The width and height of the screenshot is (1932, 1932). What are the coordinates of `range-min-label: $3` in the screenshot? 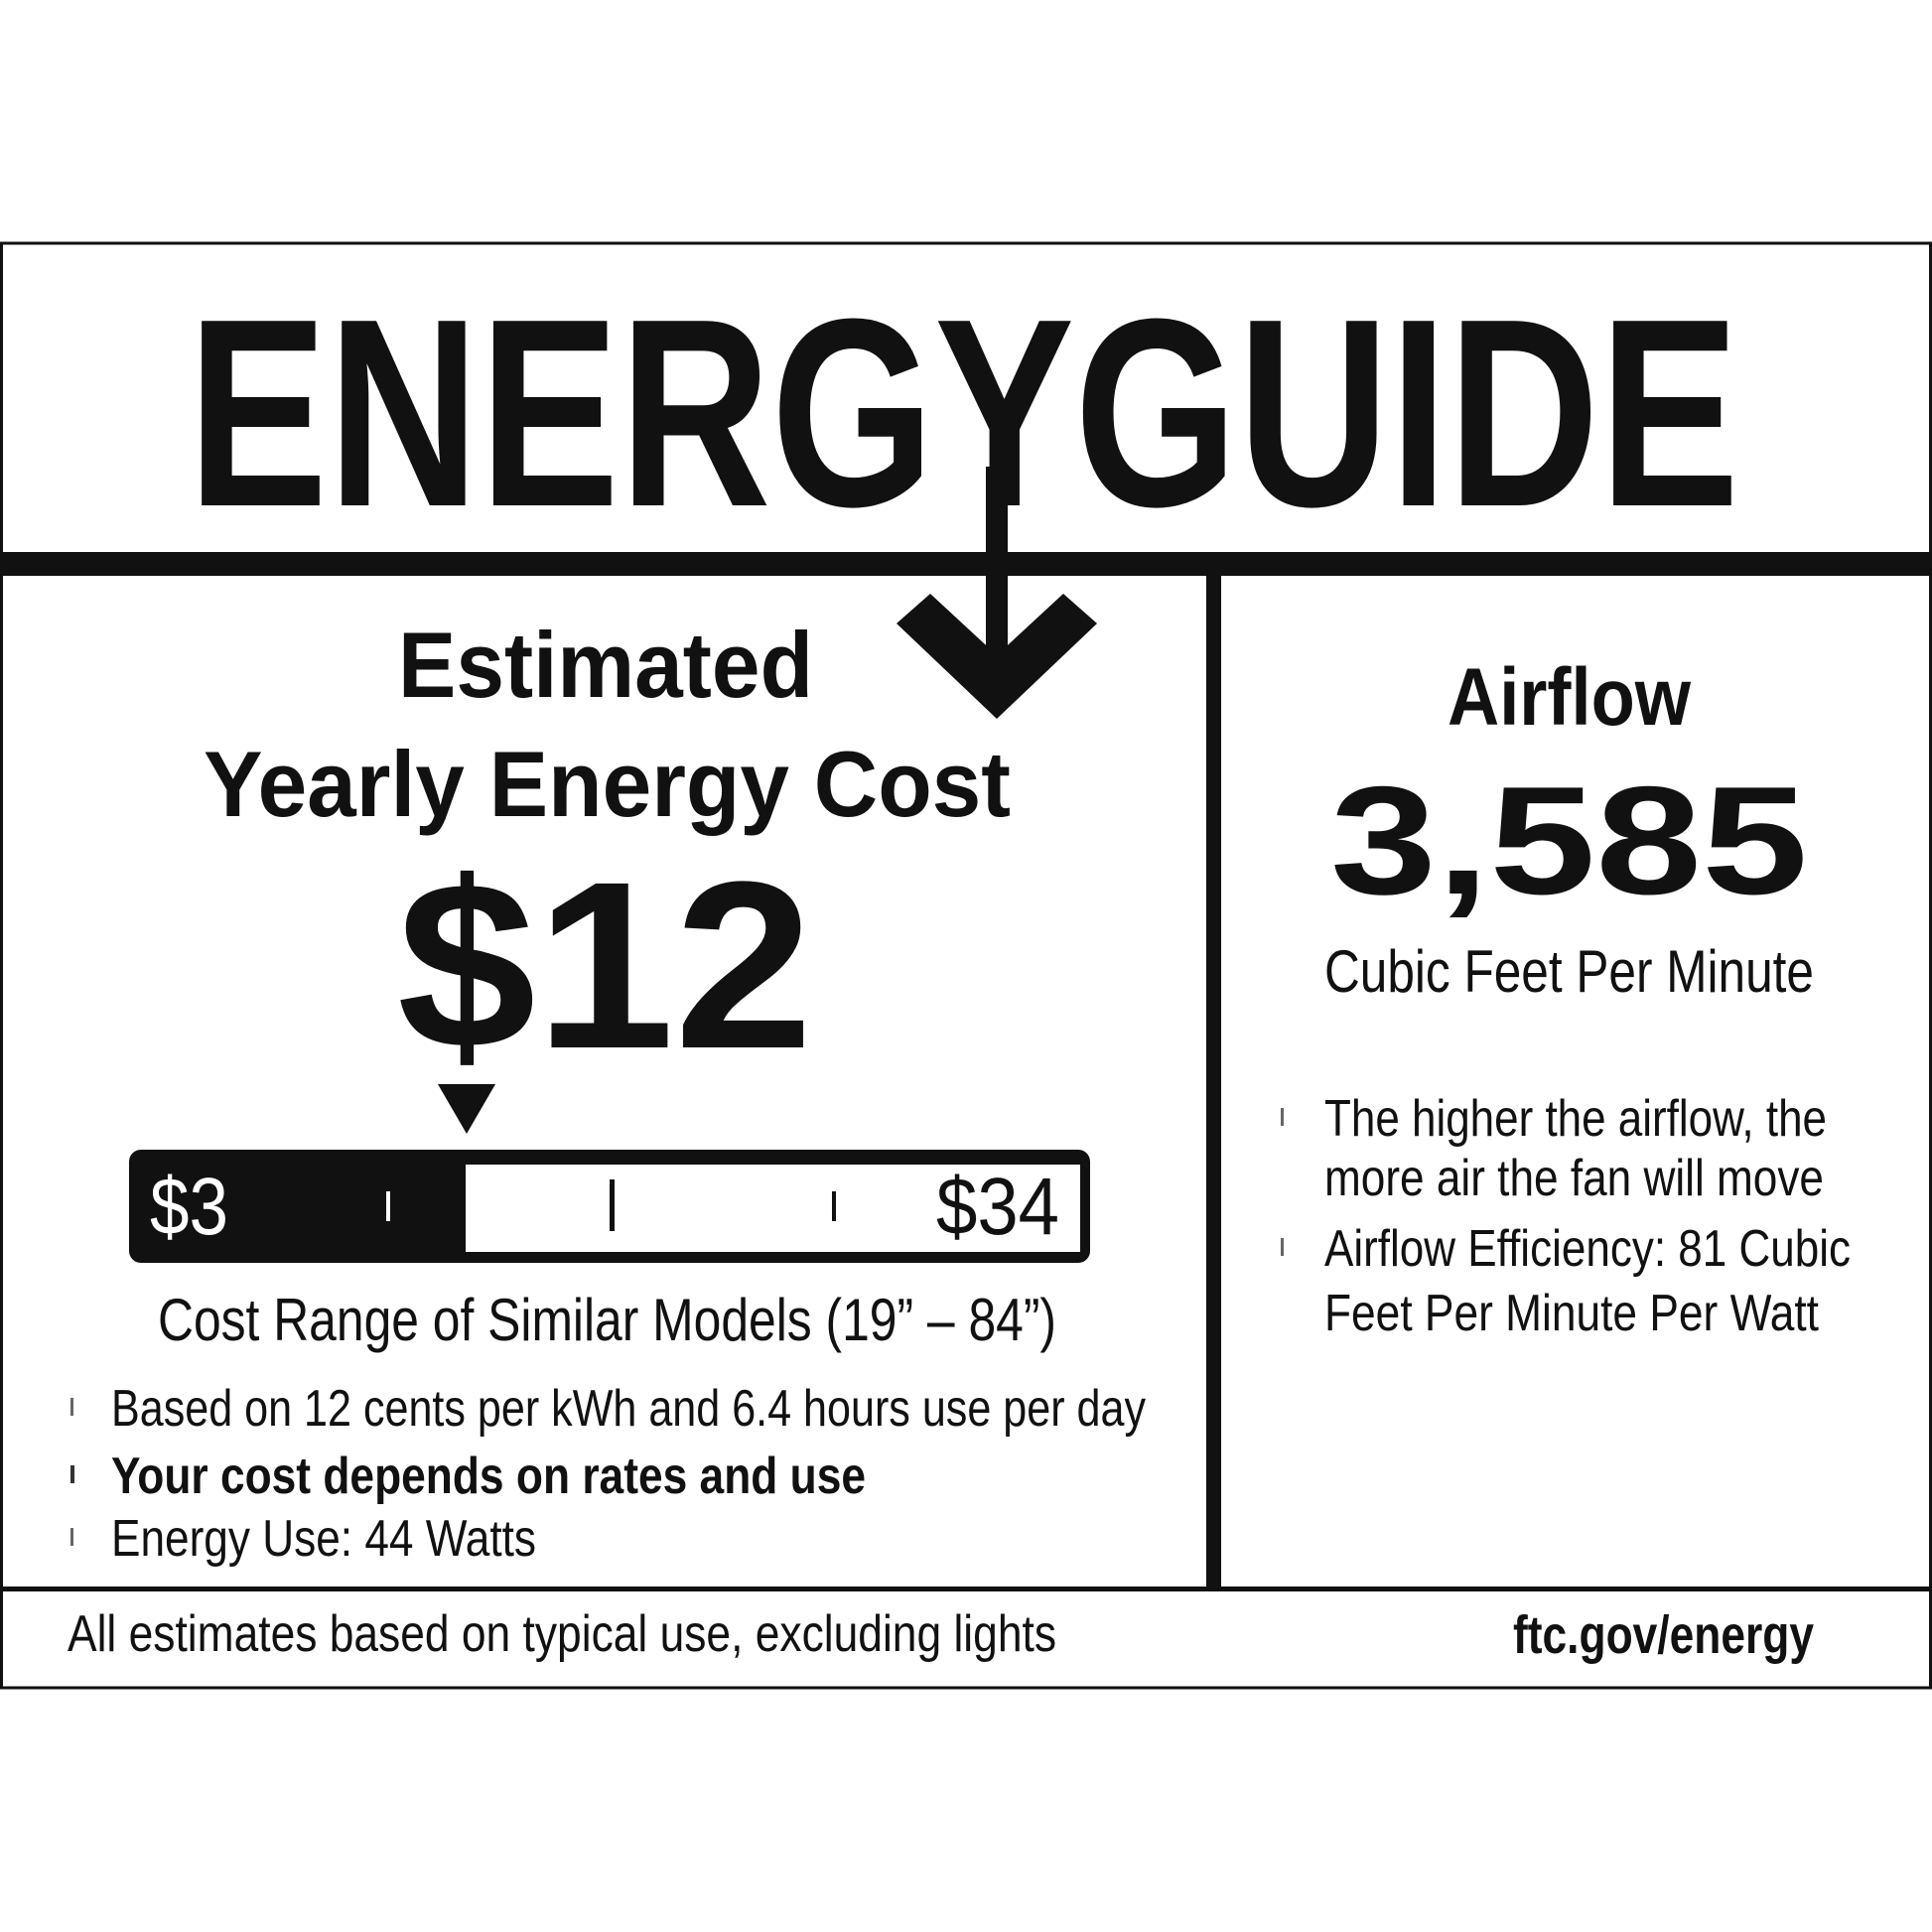 It's located at (189, 1207).